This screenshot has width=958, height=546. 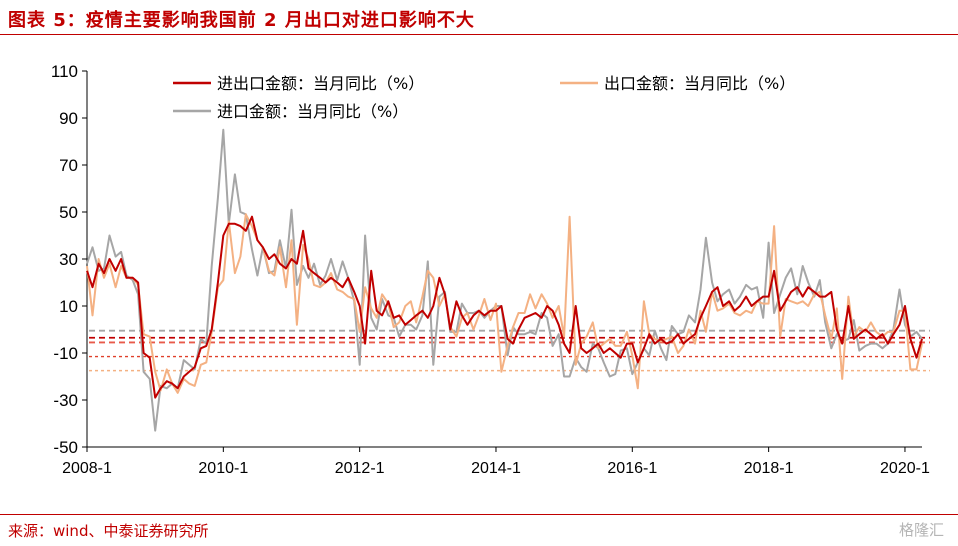 I want to click on y-tick-label: -10, so click(x=65, y=353).